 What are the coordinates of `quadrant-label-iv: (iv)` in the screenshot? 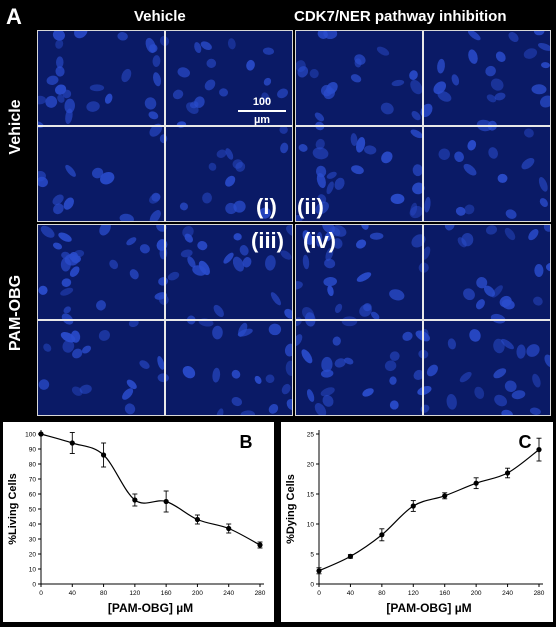 It's located at (319, 240).